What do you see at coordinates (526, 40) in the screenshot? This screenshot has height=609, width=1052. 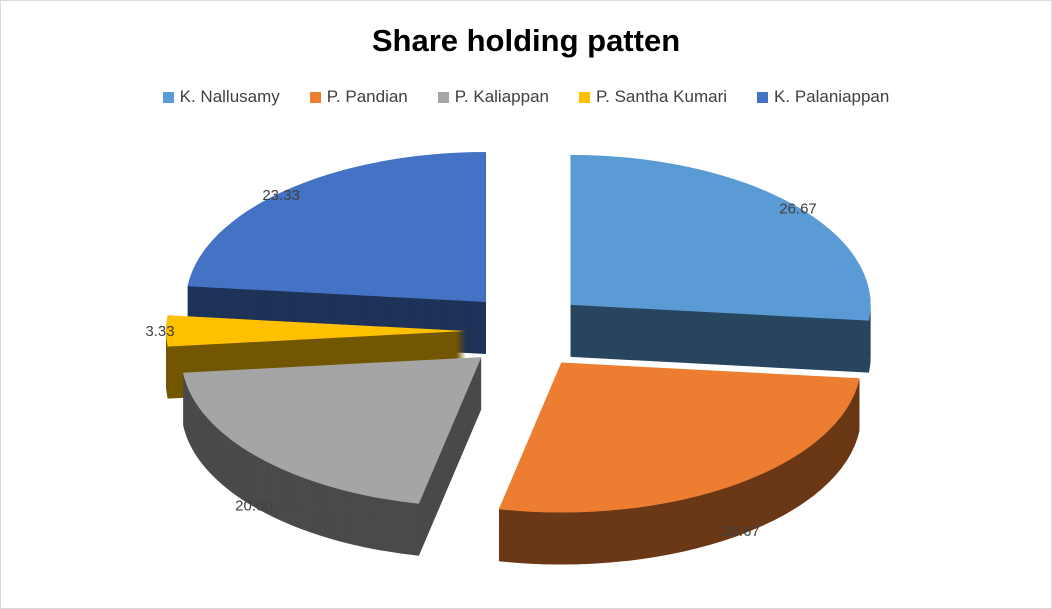 I see `chart-title: Share holding patten` at bounding box center [526, 40].